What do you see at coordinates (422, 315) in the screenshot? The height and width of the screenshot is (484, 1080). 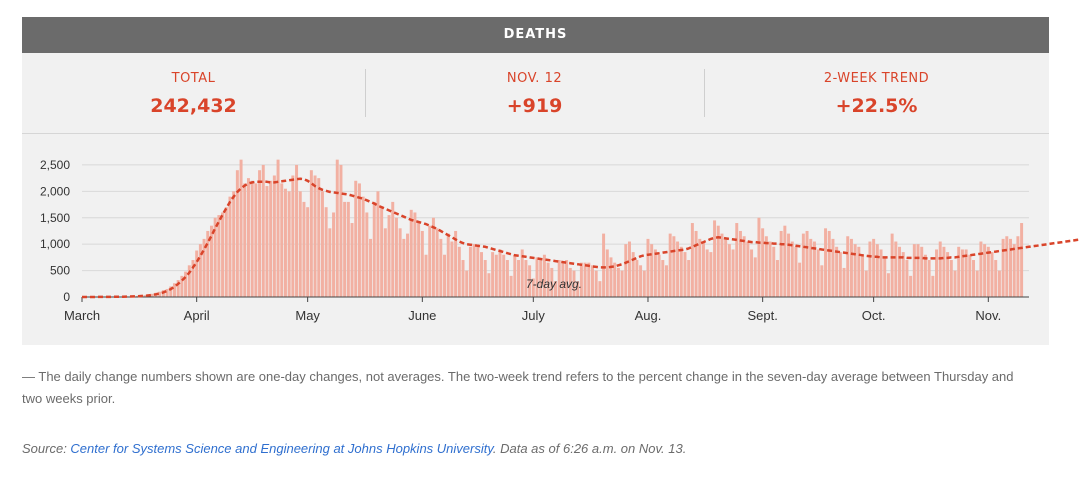 I see `x-tick-label: June` at bounding box center [422, 315].